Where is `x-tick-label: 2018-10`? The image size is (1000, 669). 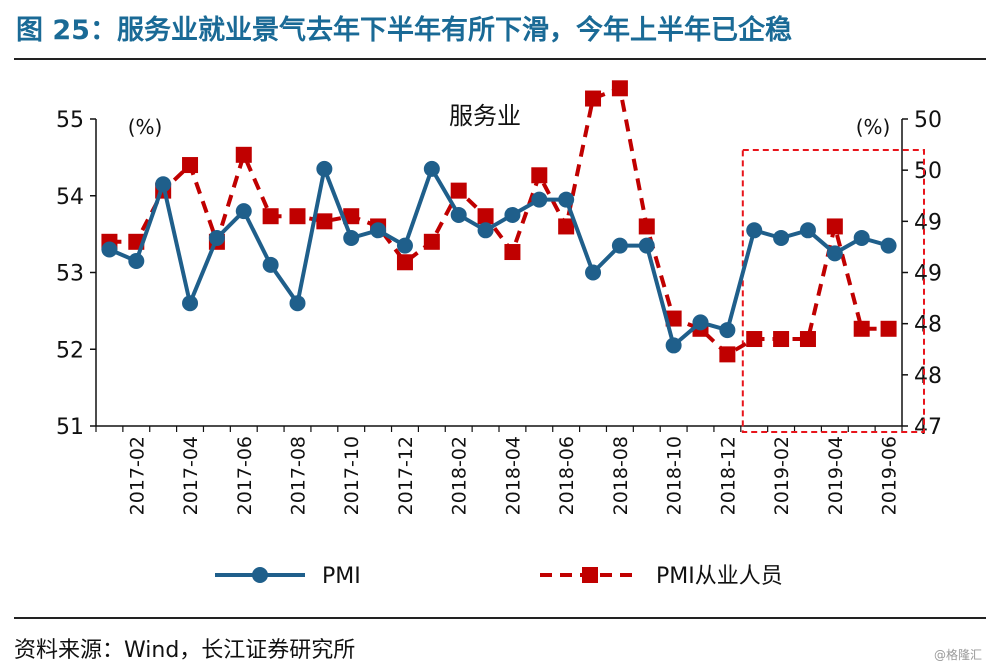 x-tick-label: 2018-10 is located at coordinates (675, 475).